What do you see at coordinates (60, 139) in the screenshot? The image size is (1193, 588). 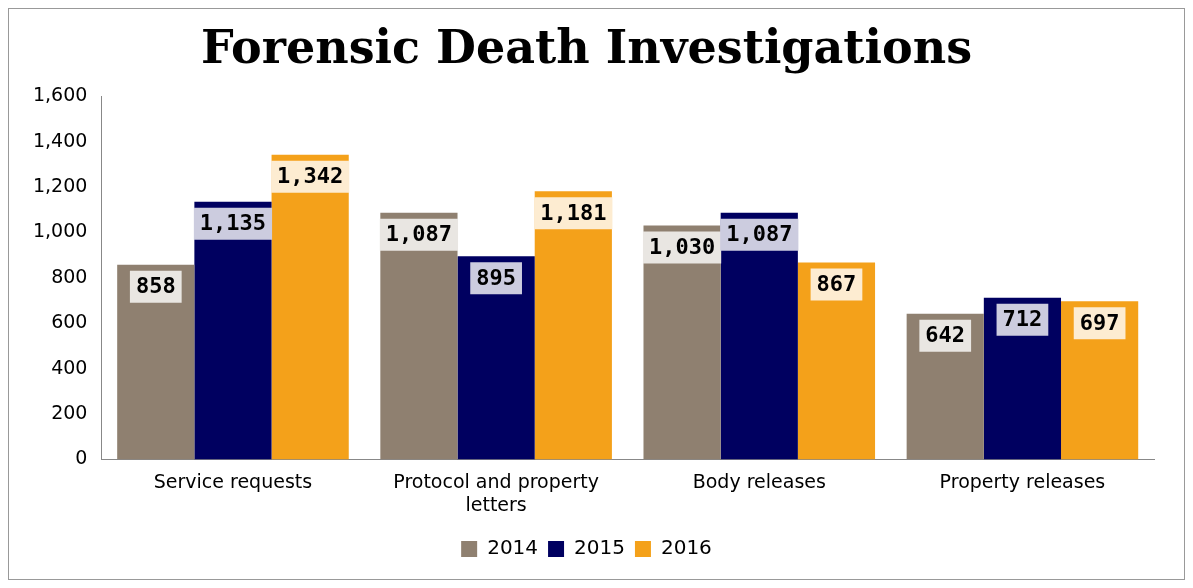 I see `y-tick-label: 1,400` at bounding box center [60, 139].